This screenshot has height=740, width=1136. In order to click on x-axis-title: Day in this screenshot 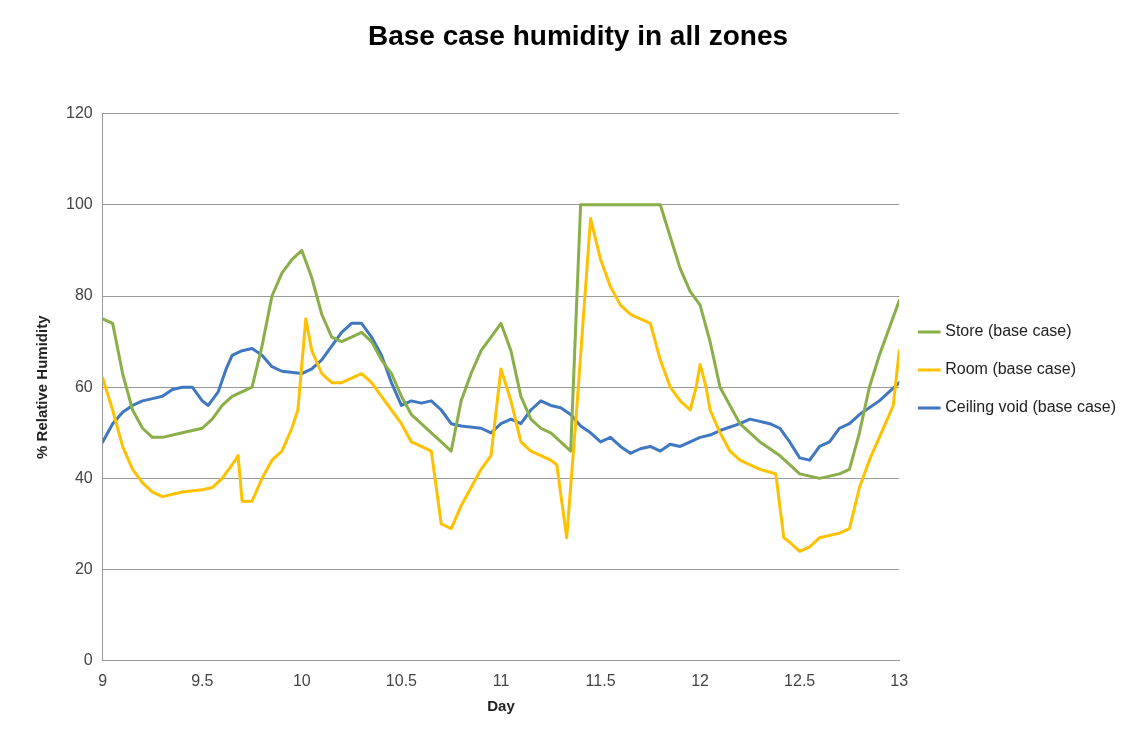, I will do `click(501, 706)`.